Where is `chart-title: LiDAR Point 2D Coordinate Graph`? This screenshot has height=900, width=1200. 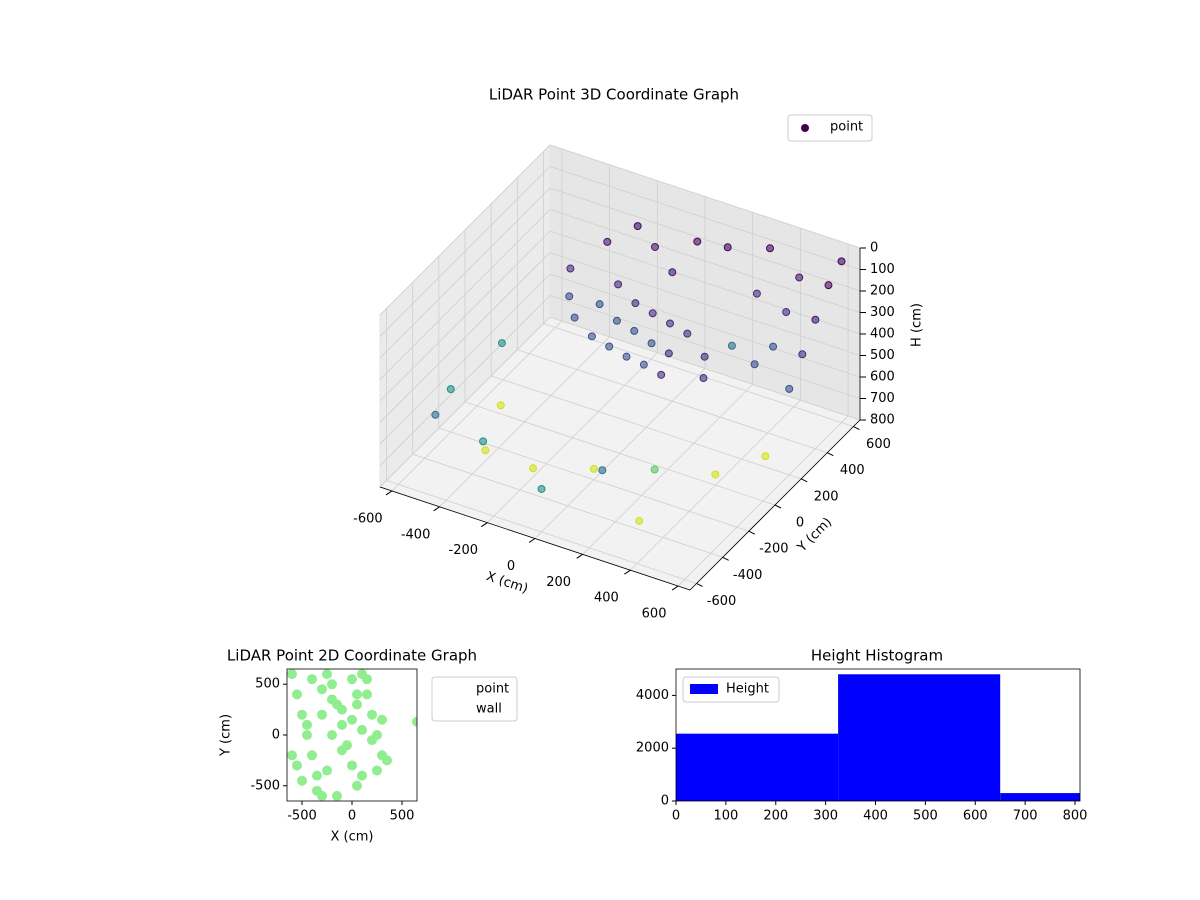 chart-title: LiDAR Point 2D Coordinate Graph is located at coordinates (352, 656).